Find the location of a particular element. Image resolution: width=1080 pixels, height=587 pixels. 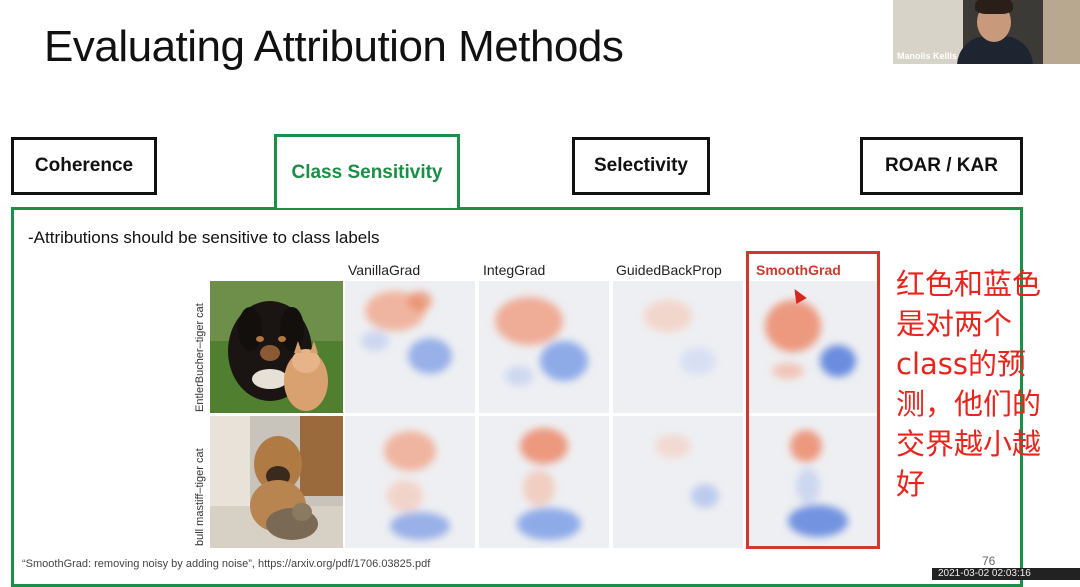

annotation-line: 是对两个 is located at coordinates (954, 324).